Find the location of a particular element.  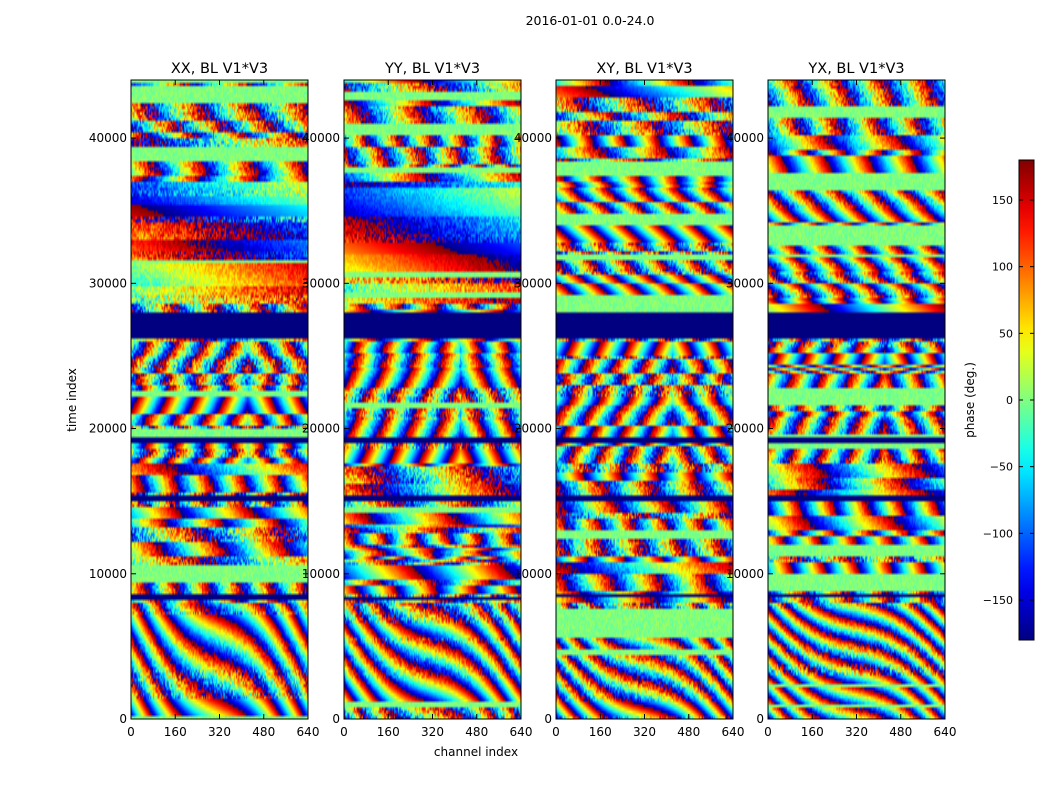

colorbar-tick-label: −50 is located at coordinates (1001, 467).